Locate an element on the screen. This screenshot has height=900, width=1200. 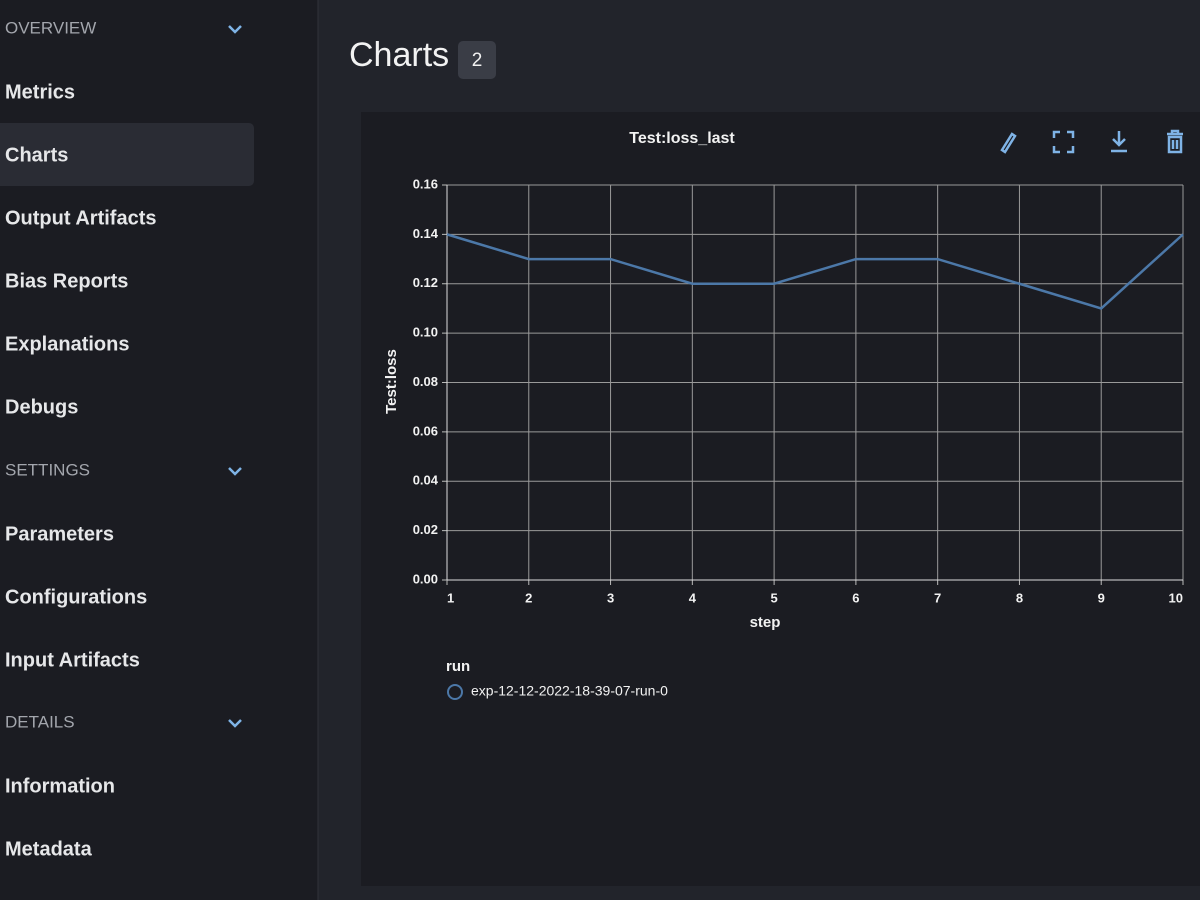
y-axis-label: Test:loss is located at coordinates (391, 381).